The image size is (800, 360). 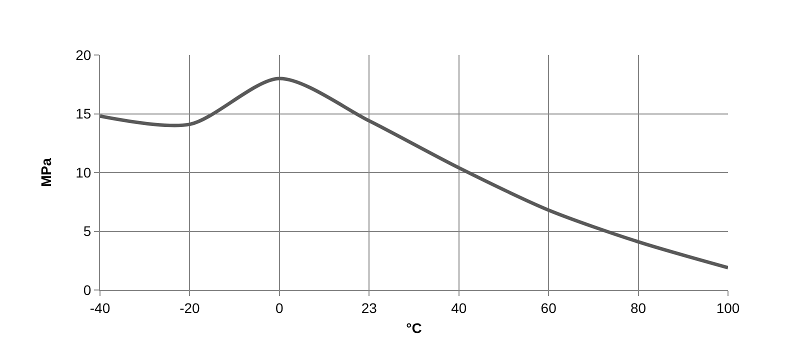 What do you see at coordinates (280, 308) in the screenshot?
I see `x-tick-label: 0` at bounding box center [280, 308].